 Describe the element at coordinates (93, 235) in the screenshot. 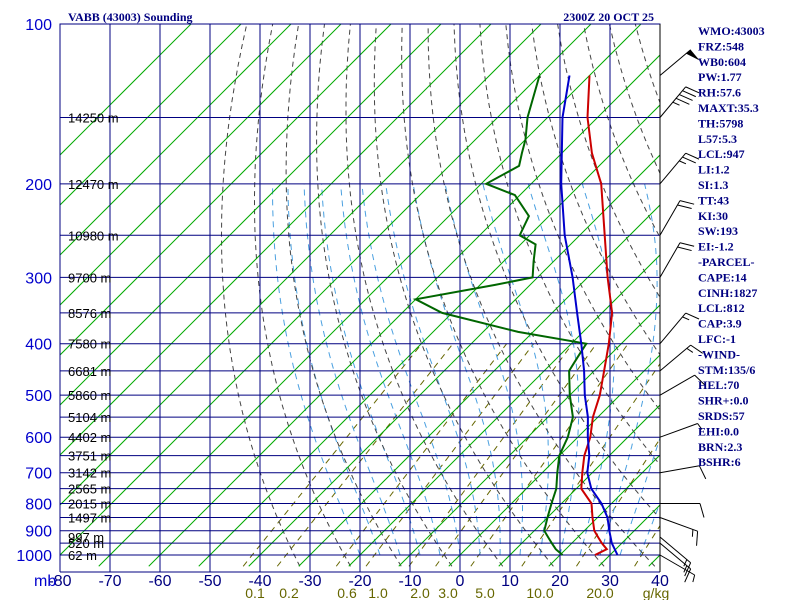

I see `height-label: 10980 m` at that location.